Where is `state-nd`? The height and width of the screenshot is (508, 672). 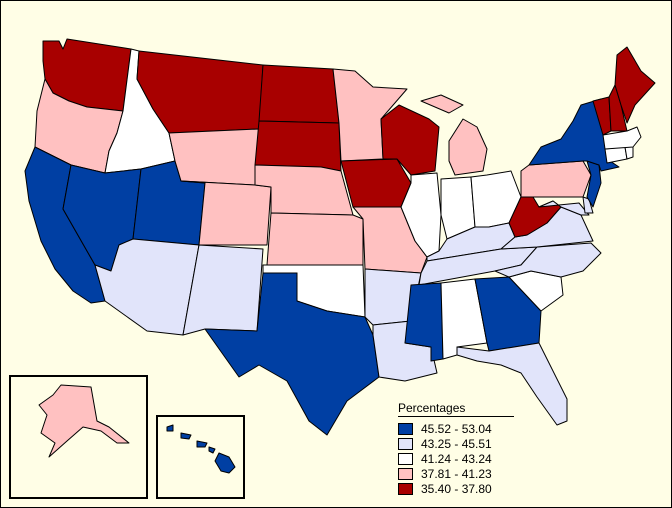 state-nd is located at coordinates (299, 94).